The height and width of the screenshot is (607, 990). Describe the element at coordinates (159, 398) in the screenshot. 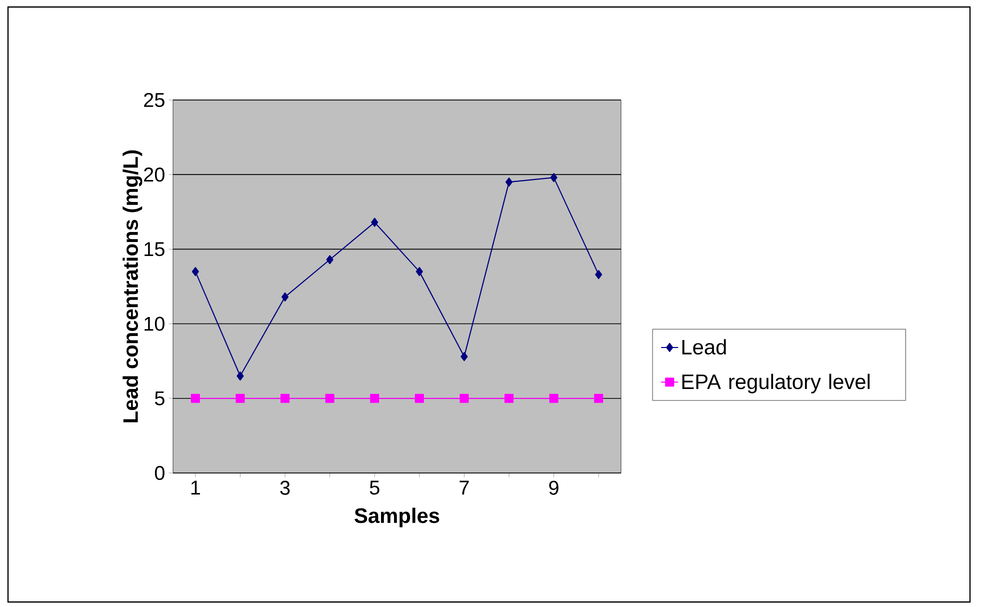

I see `y-tick-label: 5` at that location.